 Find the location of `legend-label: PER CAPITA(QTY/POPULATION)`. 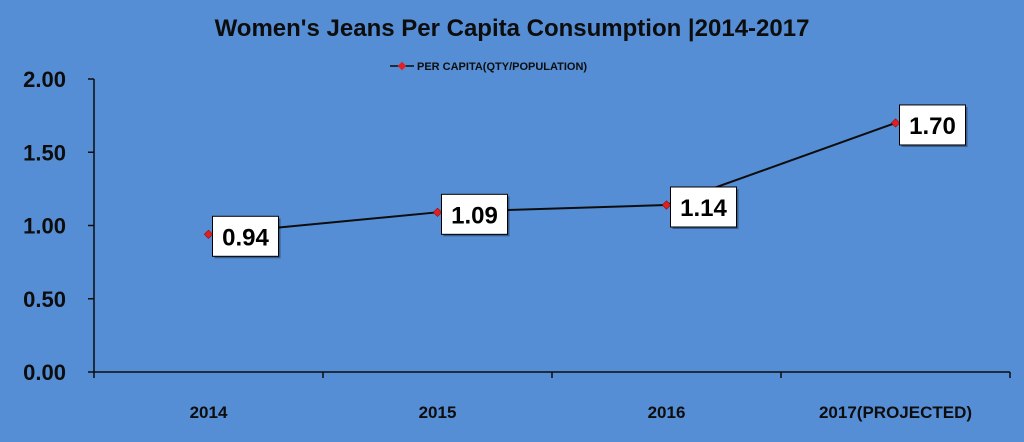

legend-label: PER CAPITA(QTY/POPULATION) is located at coordinates (502, 67).